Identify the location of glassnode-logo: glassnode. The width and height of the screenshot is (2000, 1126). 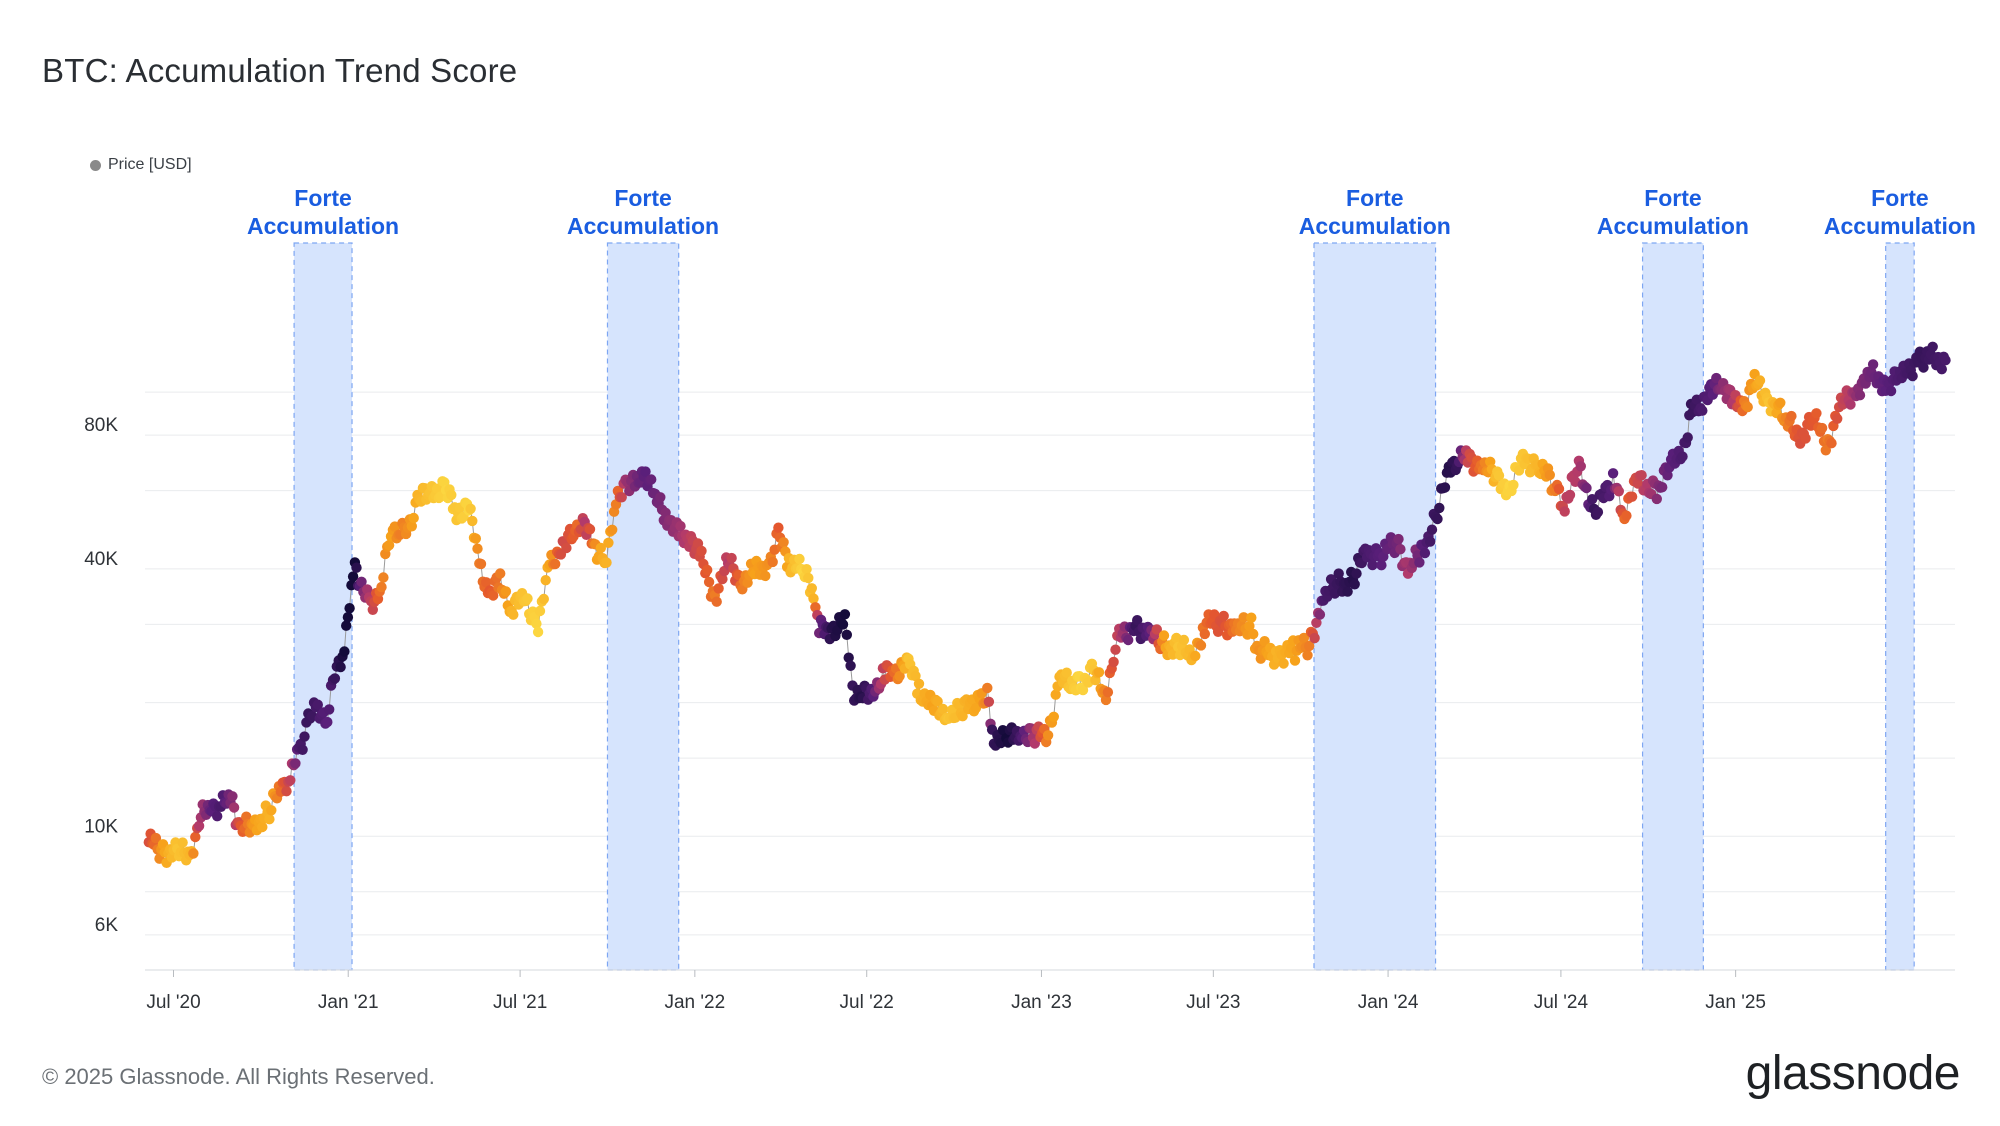
(1853, 1073).